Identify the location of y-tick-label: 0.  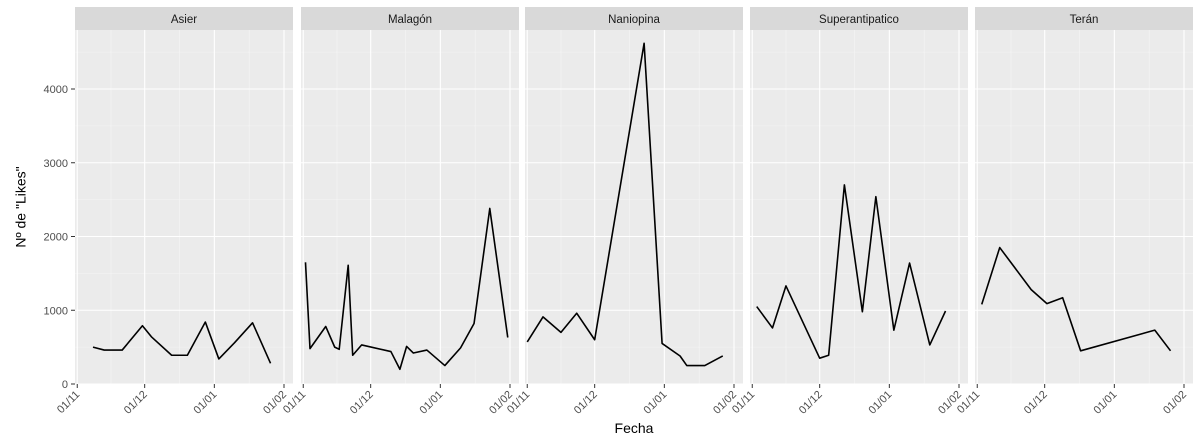
(65, 385).